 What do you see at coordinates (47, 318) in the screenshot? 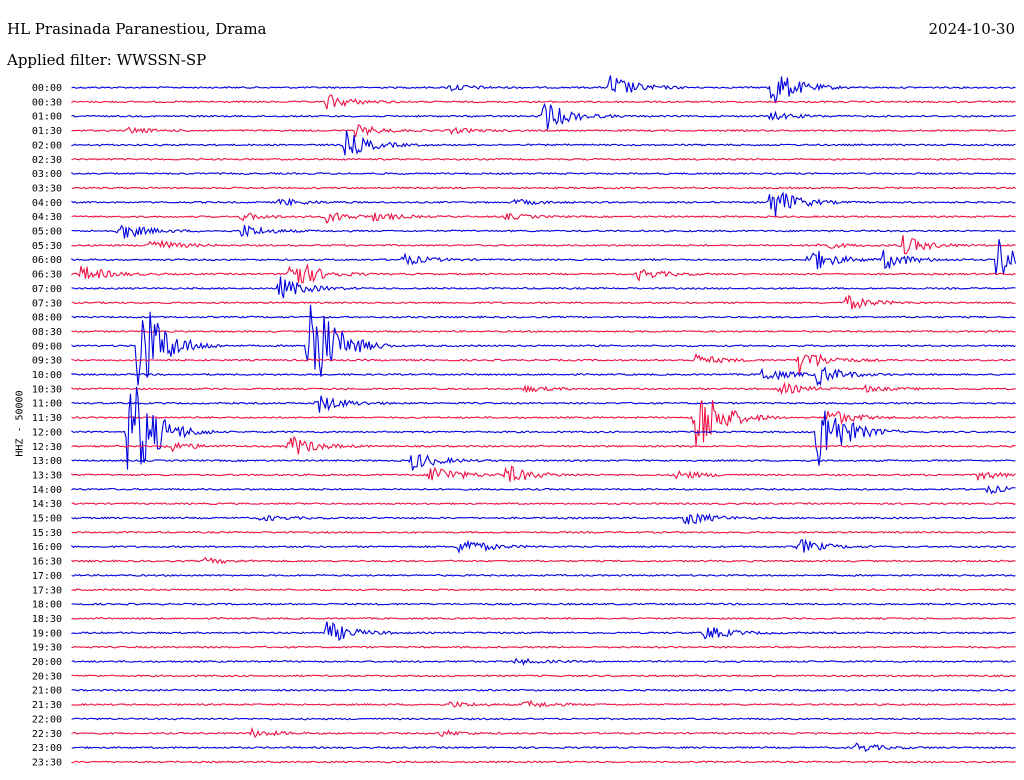
I see `time-tick-0800: 08:00` at bounding box center [47, 318].